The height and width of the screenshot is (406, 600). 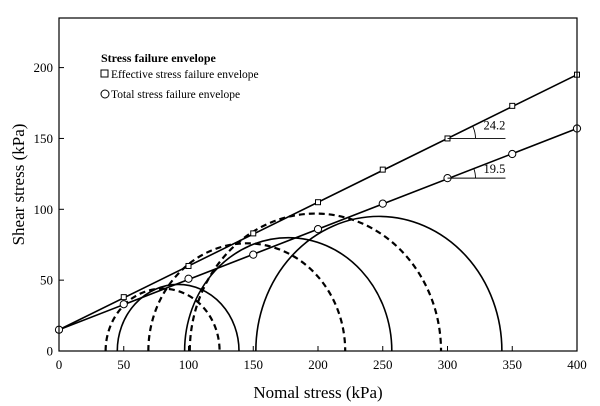 What do you see at coordinates (44, 138) in the screenshot?
I see `y-tick-label: 150` at bounding box center [44, 138].